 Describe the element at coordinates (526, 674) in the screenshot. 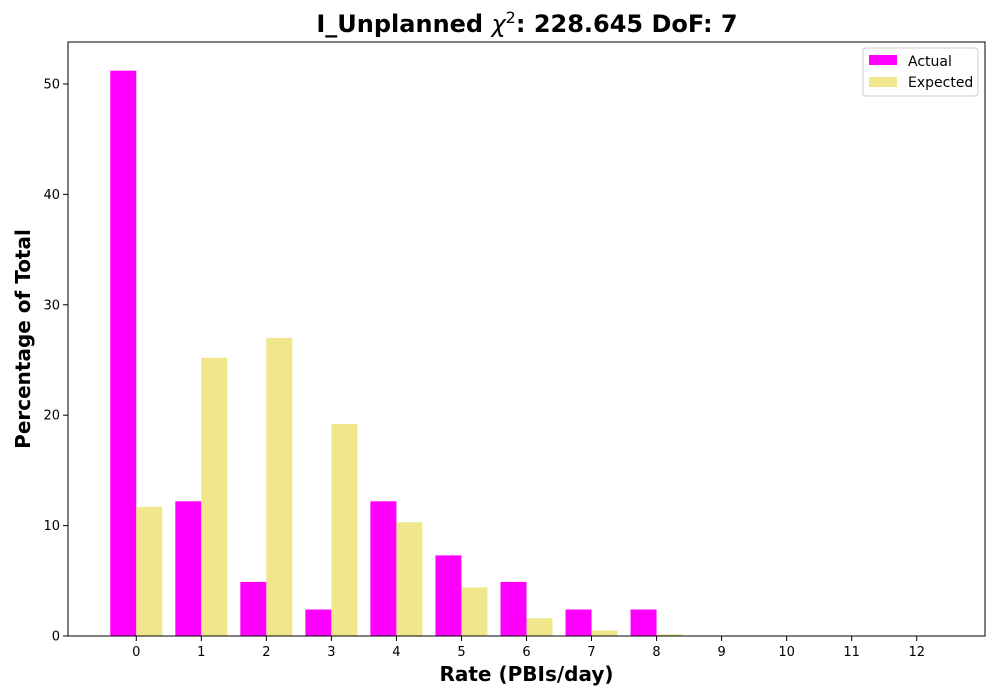

I see `x-axis-label: Rate (PBIs/day)` at that location.